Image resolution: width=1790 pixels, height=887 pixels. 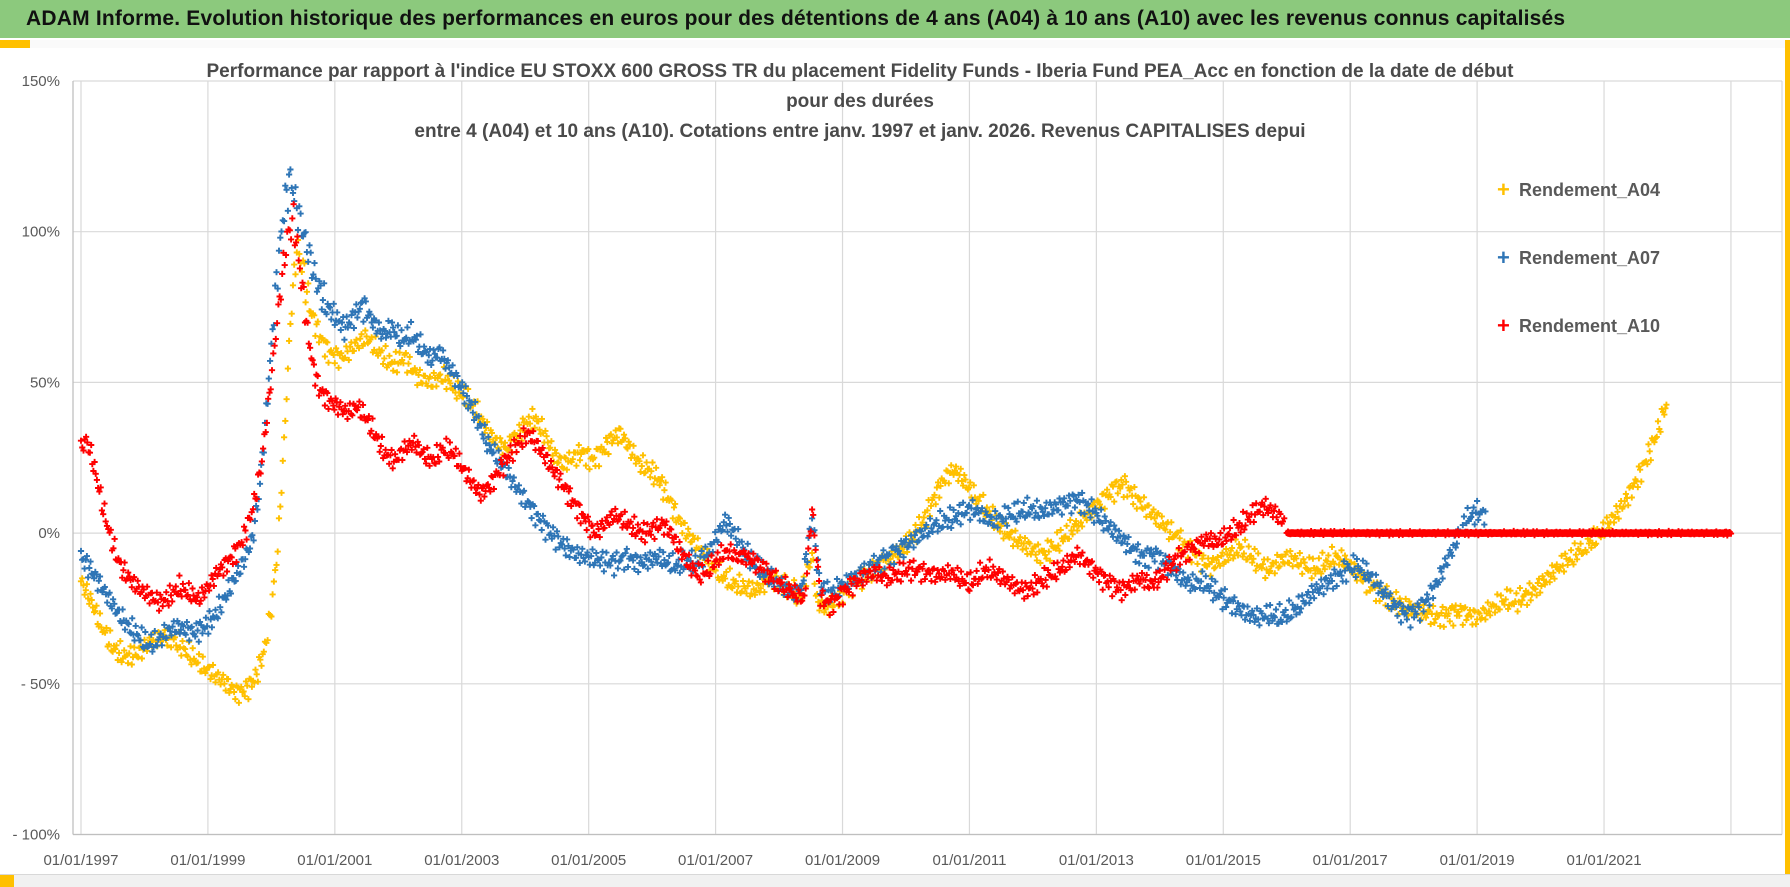 I want to click on gold-accent-right, so click(x=1787, y=463).